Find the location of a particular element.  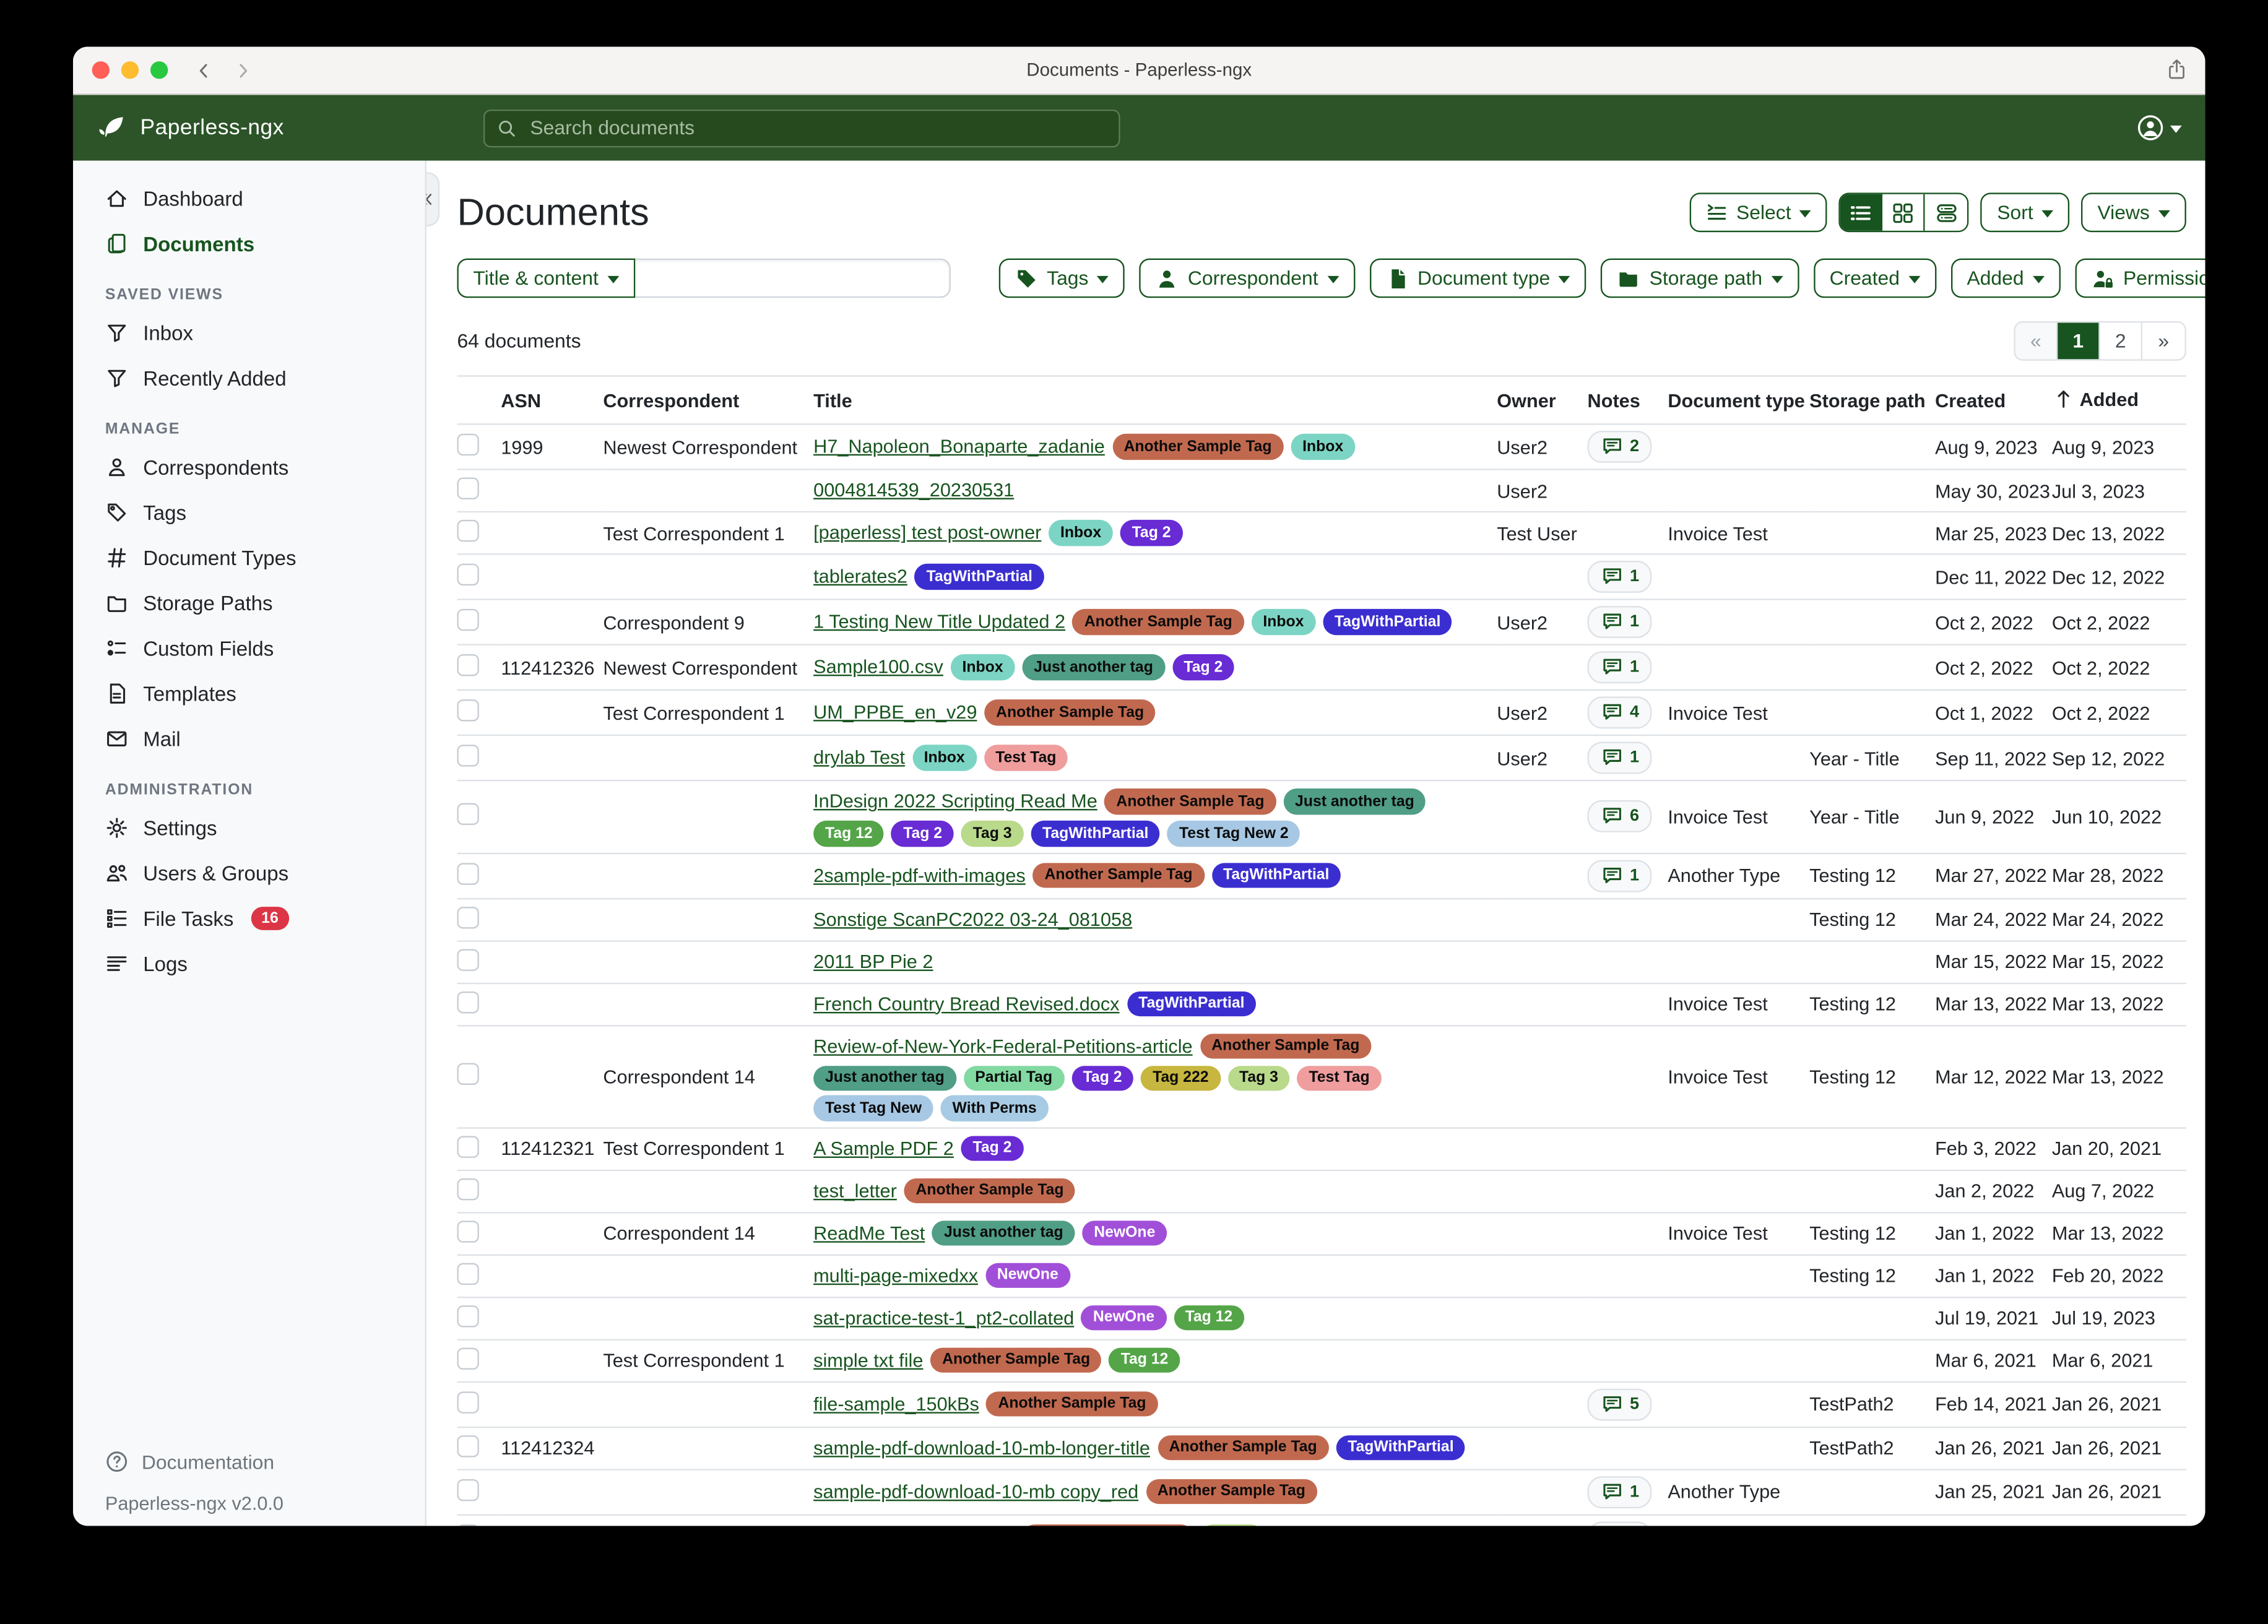

sidebar-item-settings: Settings is located at coordinates (249, 828).